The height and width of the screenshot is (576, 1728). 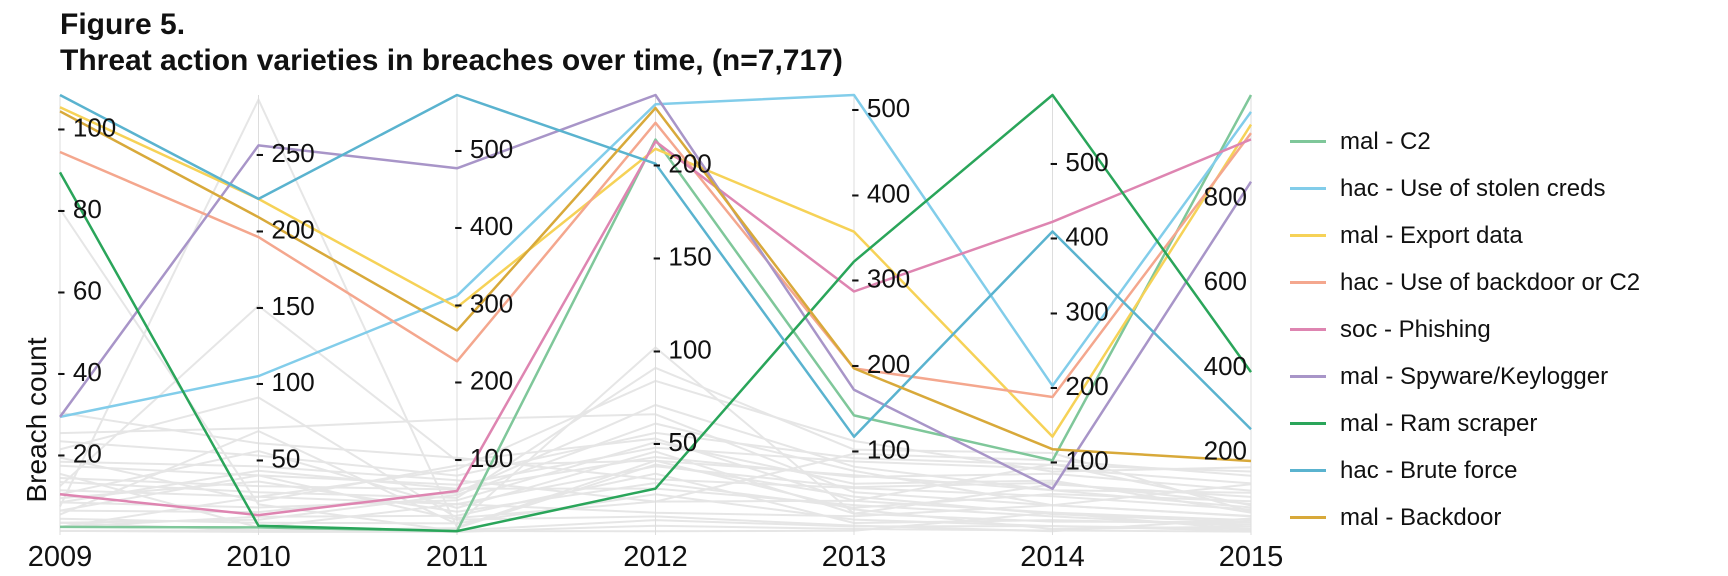 I want to click on legend-label: soc - Phishing, so click(x=1415, y=329).